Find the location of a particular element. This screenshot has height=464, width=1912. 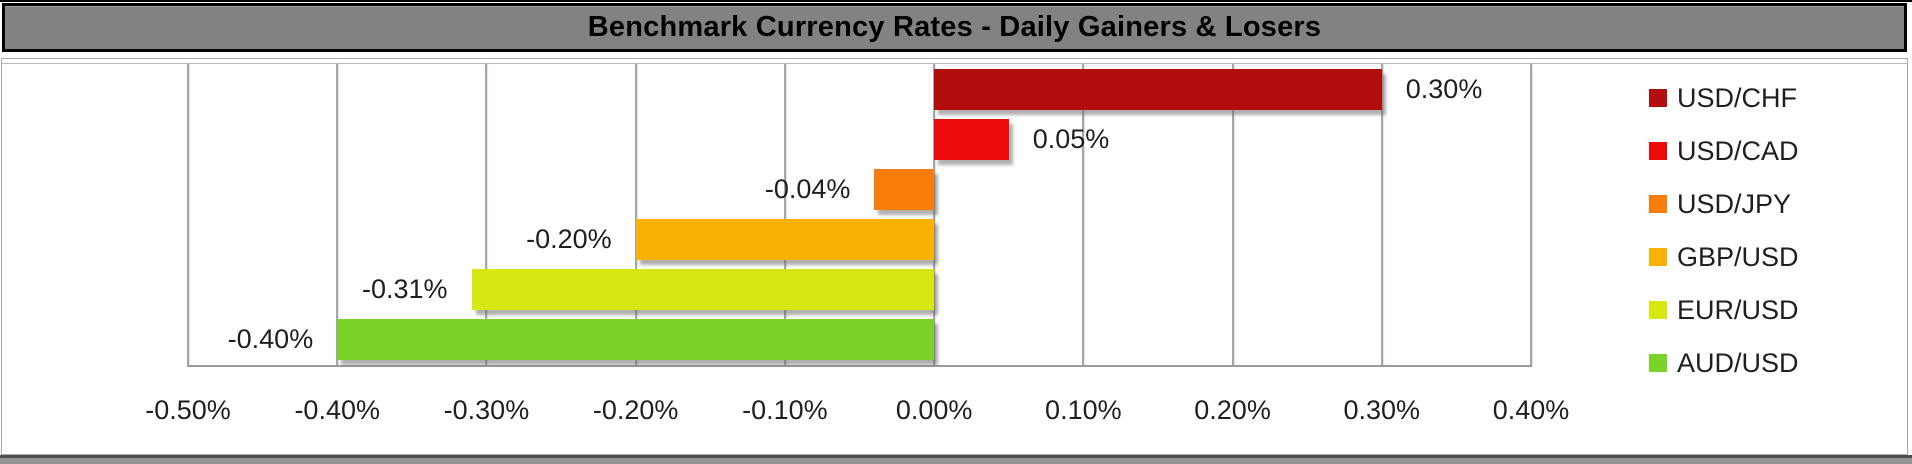

legend-label: USD/JPY is located at coordinates (1734, 204).